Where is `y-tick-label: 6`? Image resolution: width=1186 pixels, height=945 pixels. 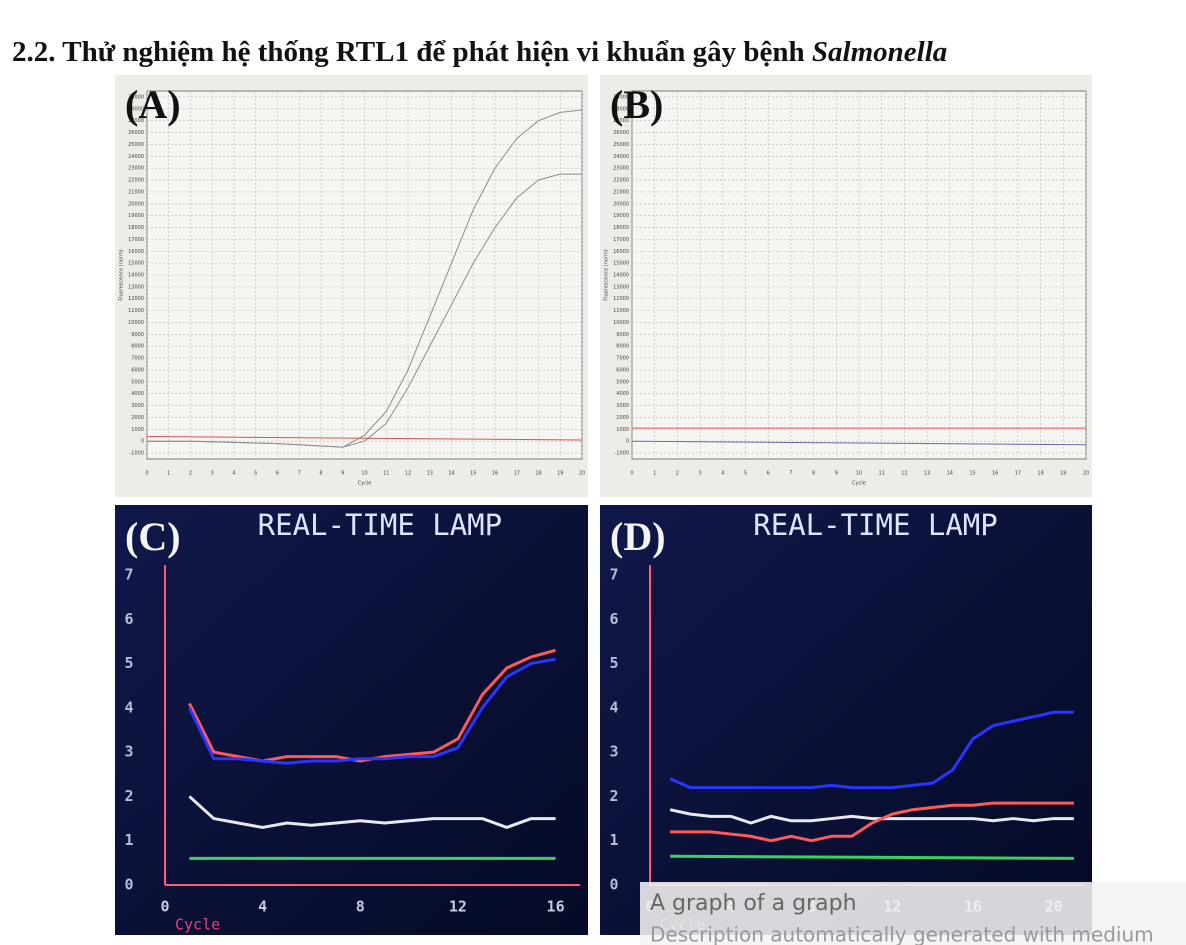 y-tick-label: 6 is located at coordinates (128, 619).